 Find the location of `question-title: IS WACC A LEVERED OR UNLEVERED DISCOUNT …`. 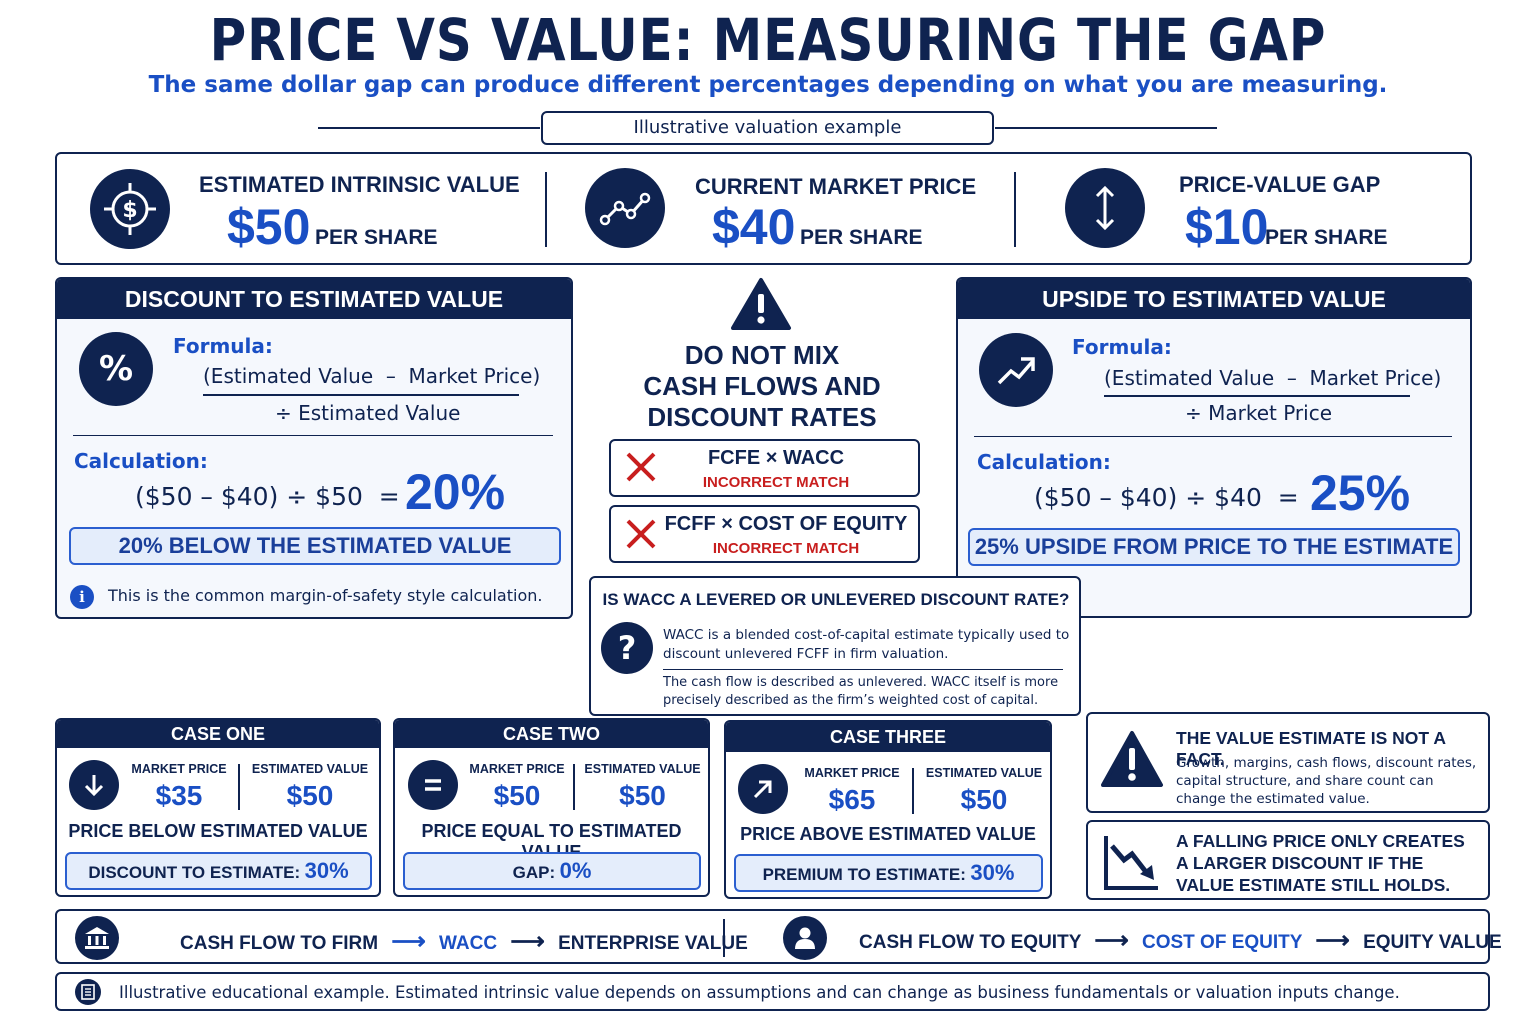

question-title: IS WACC A LEVERED OR UNLEVERED DISCOUNT … is located at coordinates (836, 599).